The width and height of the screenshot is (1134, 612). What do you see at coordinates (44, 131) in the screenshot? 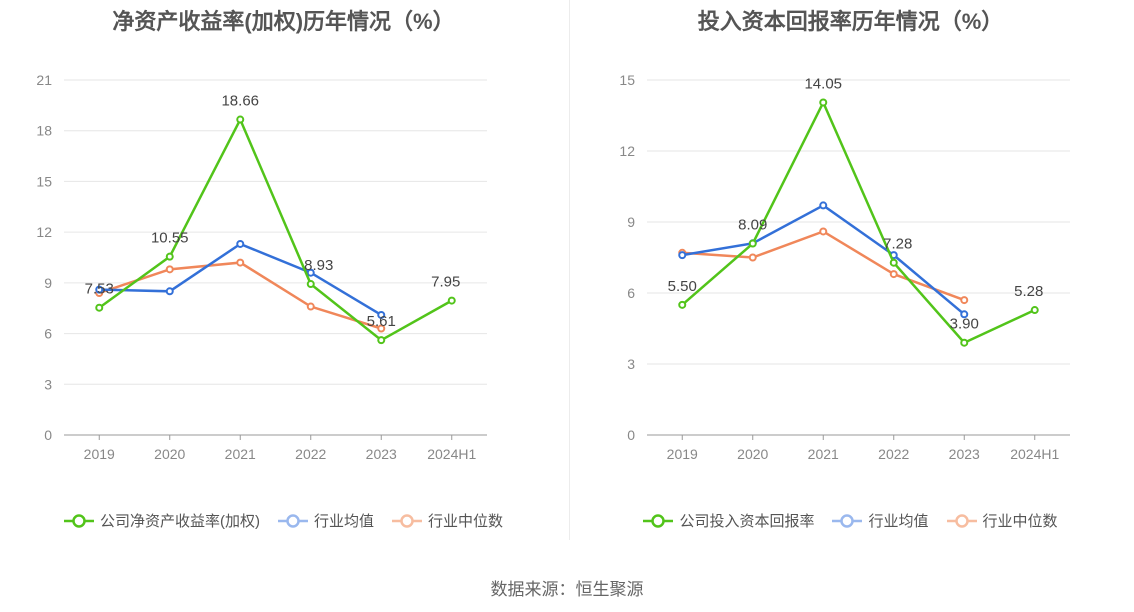
I see `y-tick-label: 18` at bounding box center [44, 131].